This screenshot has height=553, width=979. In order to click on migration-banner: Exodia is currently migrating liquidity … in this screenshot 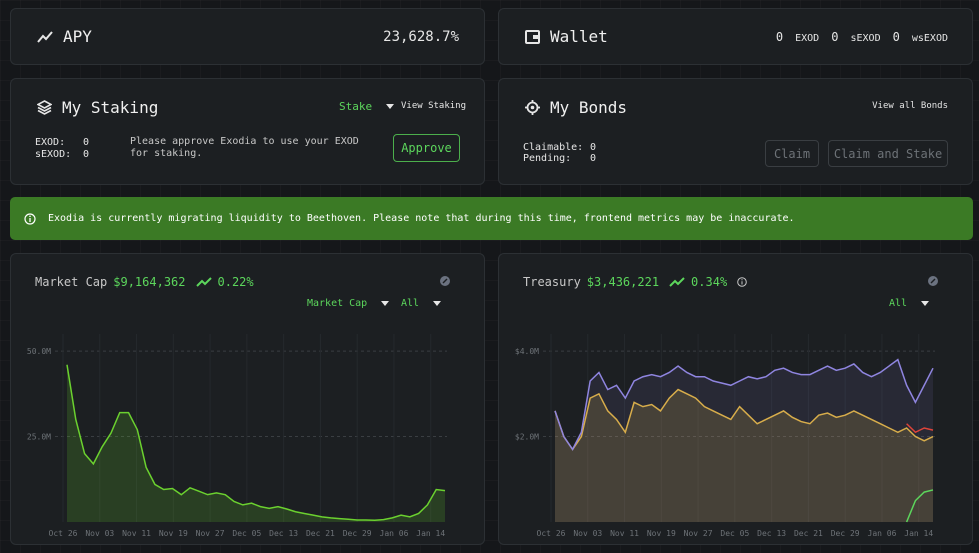, I will do `click(491, 218)`.